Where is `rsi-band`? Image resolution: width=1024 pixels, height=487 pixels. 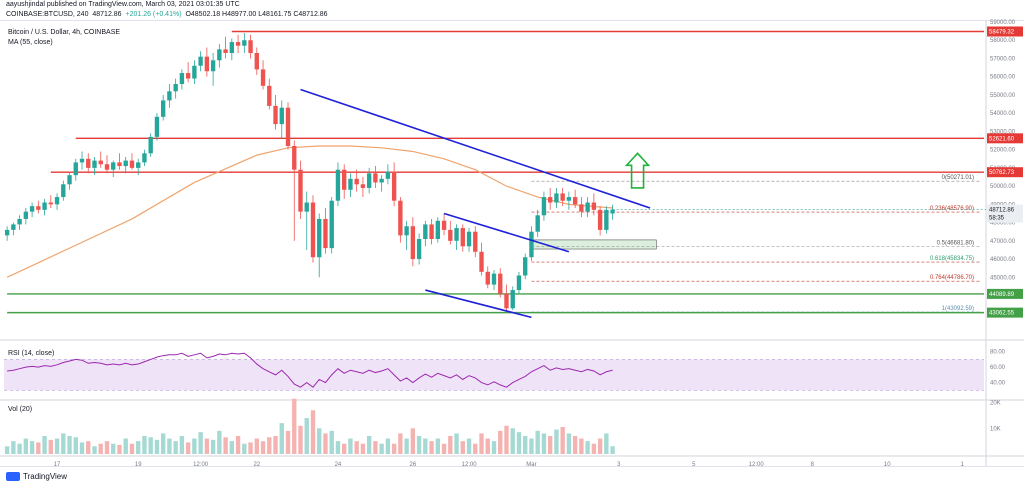
rsi-band is located at coordinates (494, 375).